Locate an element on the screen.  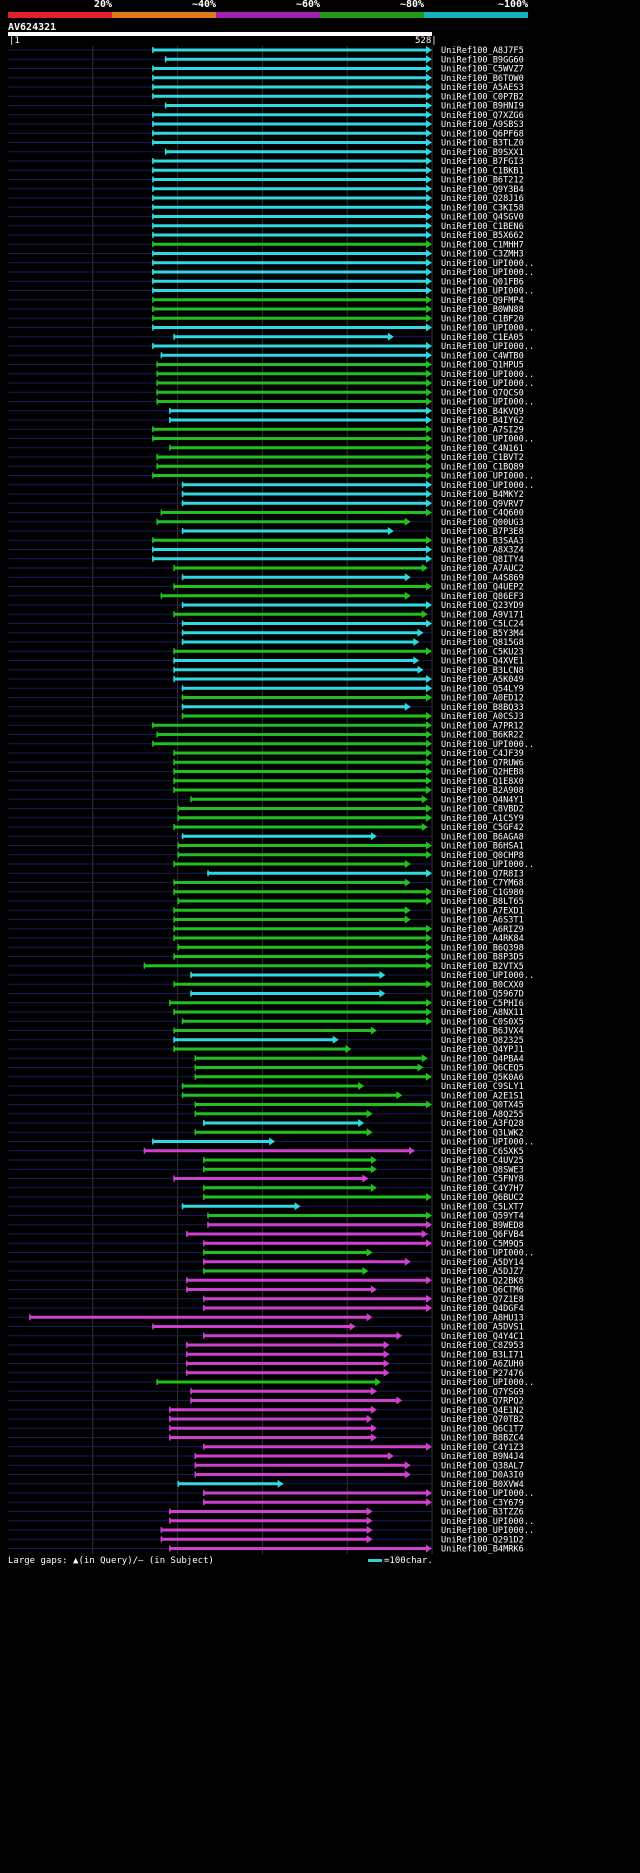
hit-row: UniRef100_C5KU23 is located at coordinates (266, 652).